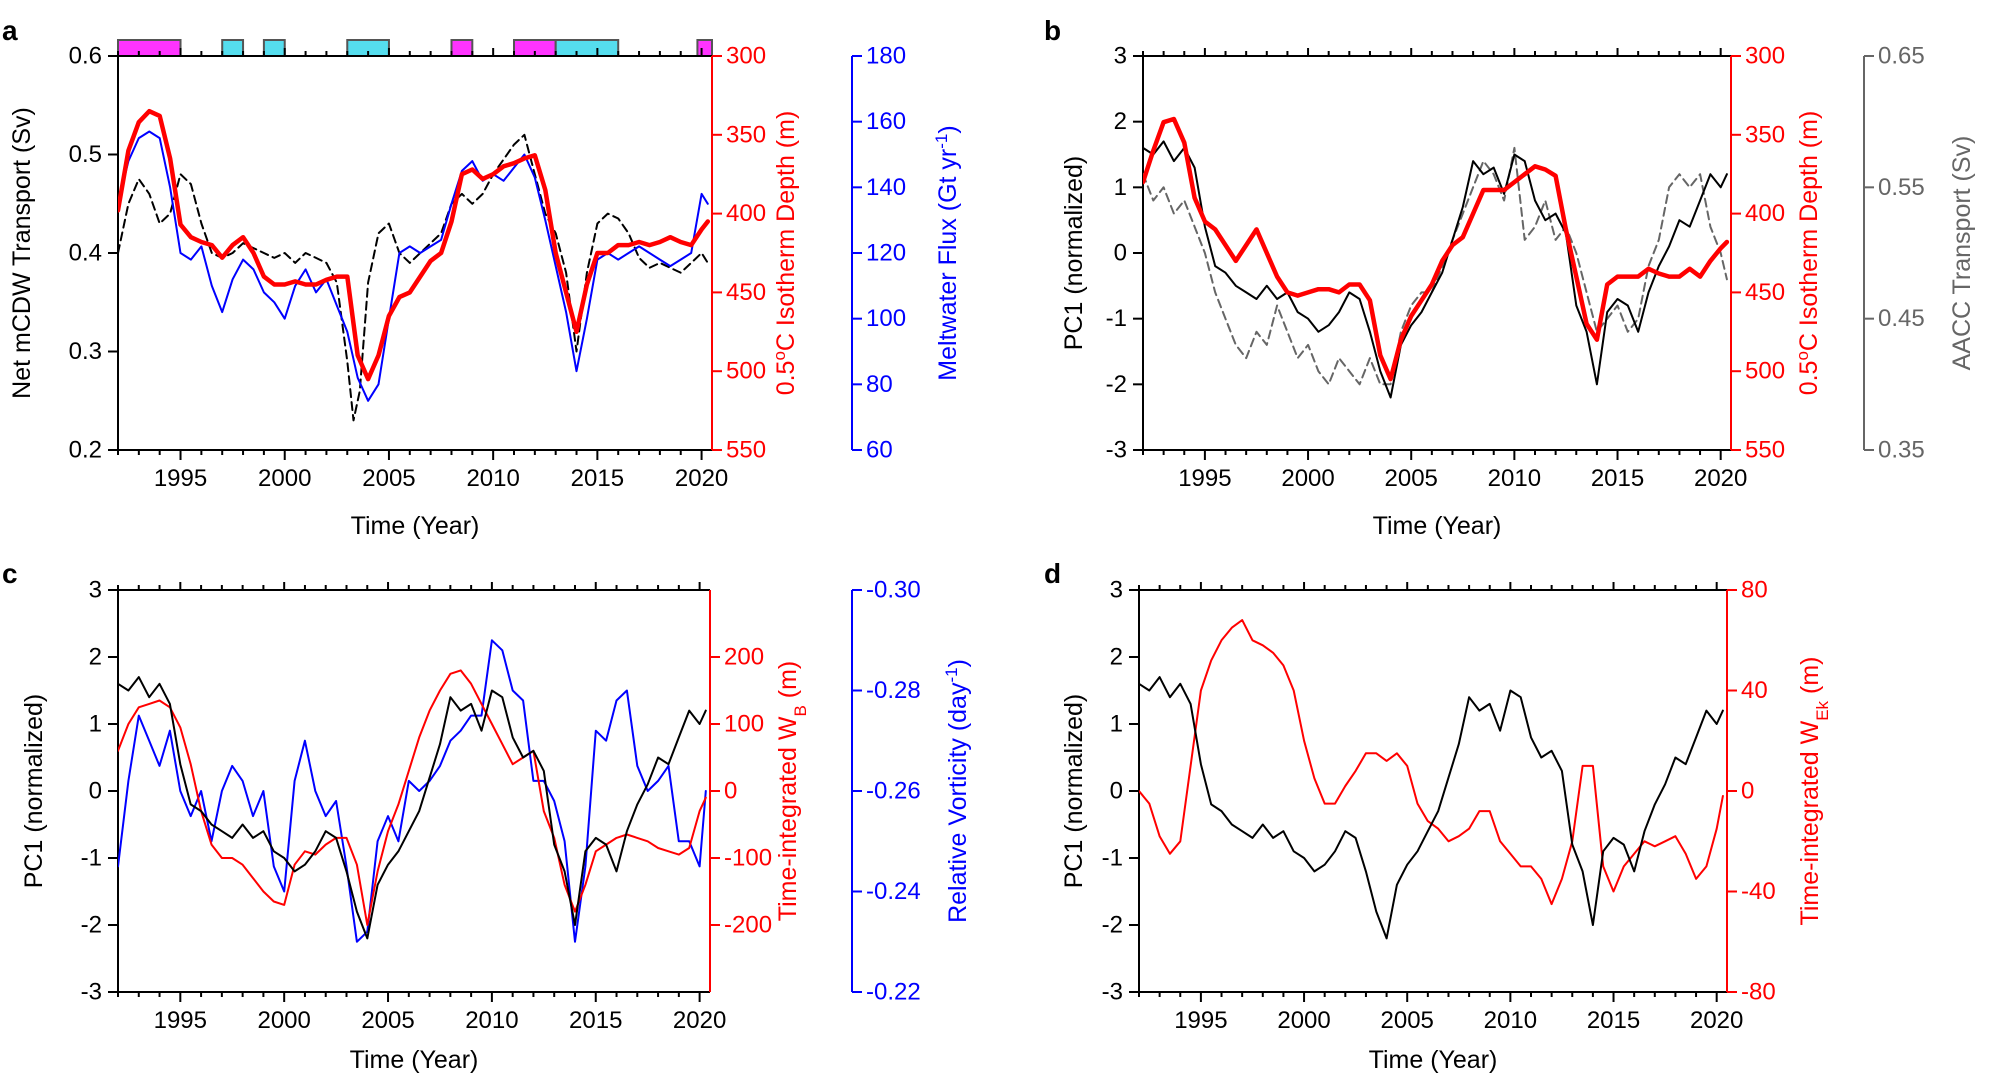 The image size is (2000, 1082). What do you see at coordinates (879, 384) in the screenshot?
I see `second-right-axis-tick-label: 80` at bounding box center [879, 384].